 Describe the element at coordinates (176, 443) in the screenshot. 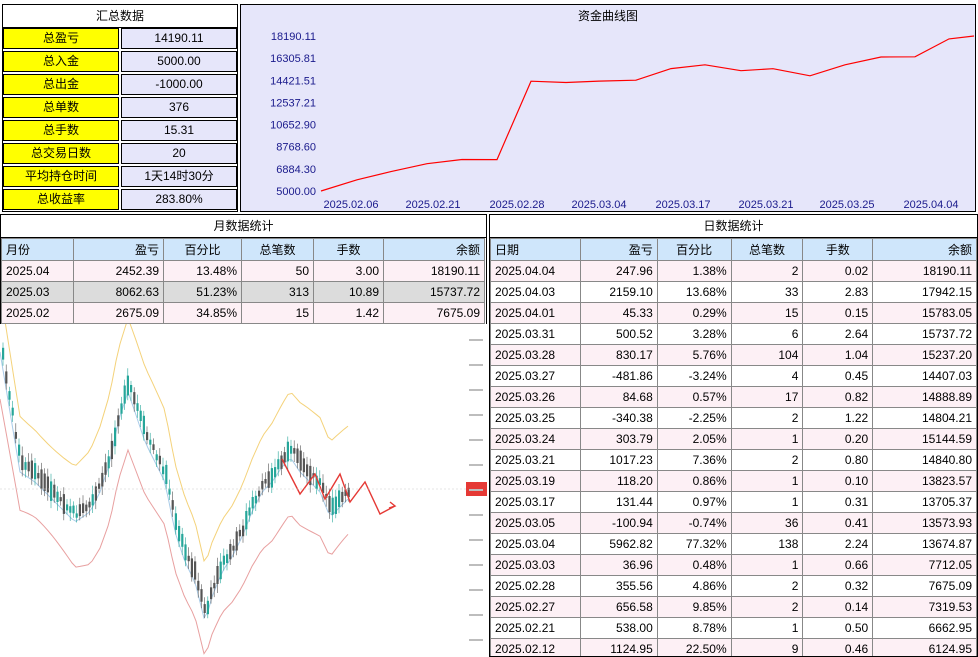

I see `upper-band-line` at that location.